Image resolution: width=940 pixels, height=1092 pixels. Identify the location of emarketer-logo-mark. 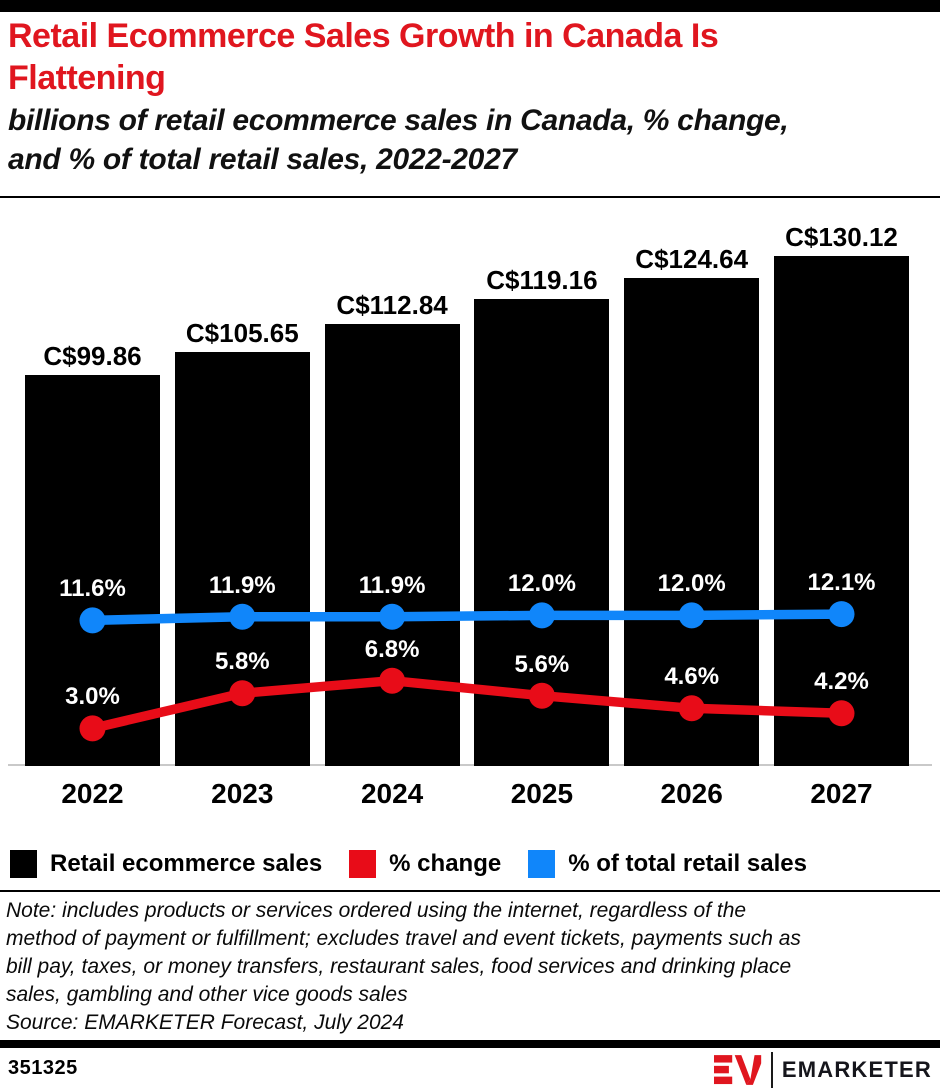
(737, 1070).